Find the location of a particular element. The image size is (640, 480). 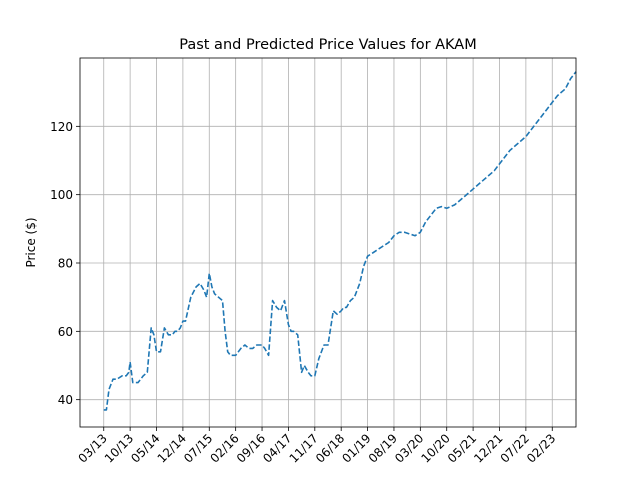

x-tick-label: 12/14 is located at coordinates (172, 448).